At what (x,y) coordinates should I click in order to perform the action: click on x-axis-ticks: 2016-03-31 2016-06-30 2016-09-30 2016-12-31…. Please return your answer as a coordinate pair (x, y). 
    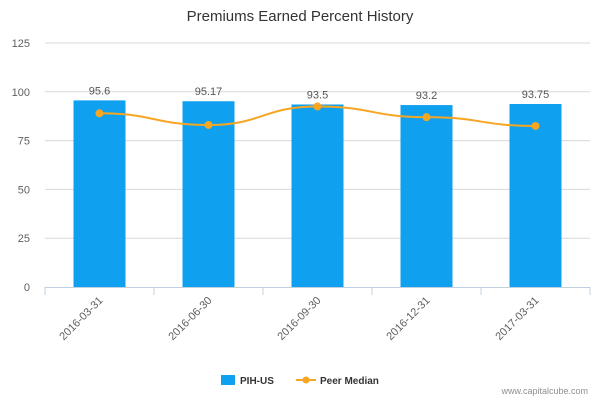
    Looking at the image, I should click on (317, 315).